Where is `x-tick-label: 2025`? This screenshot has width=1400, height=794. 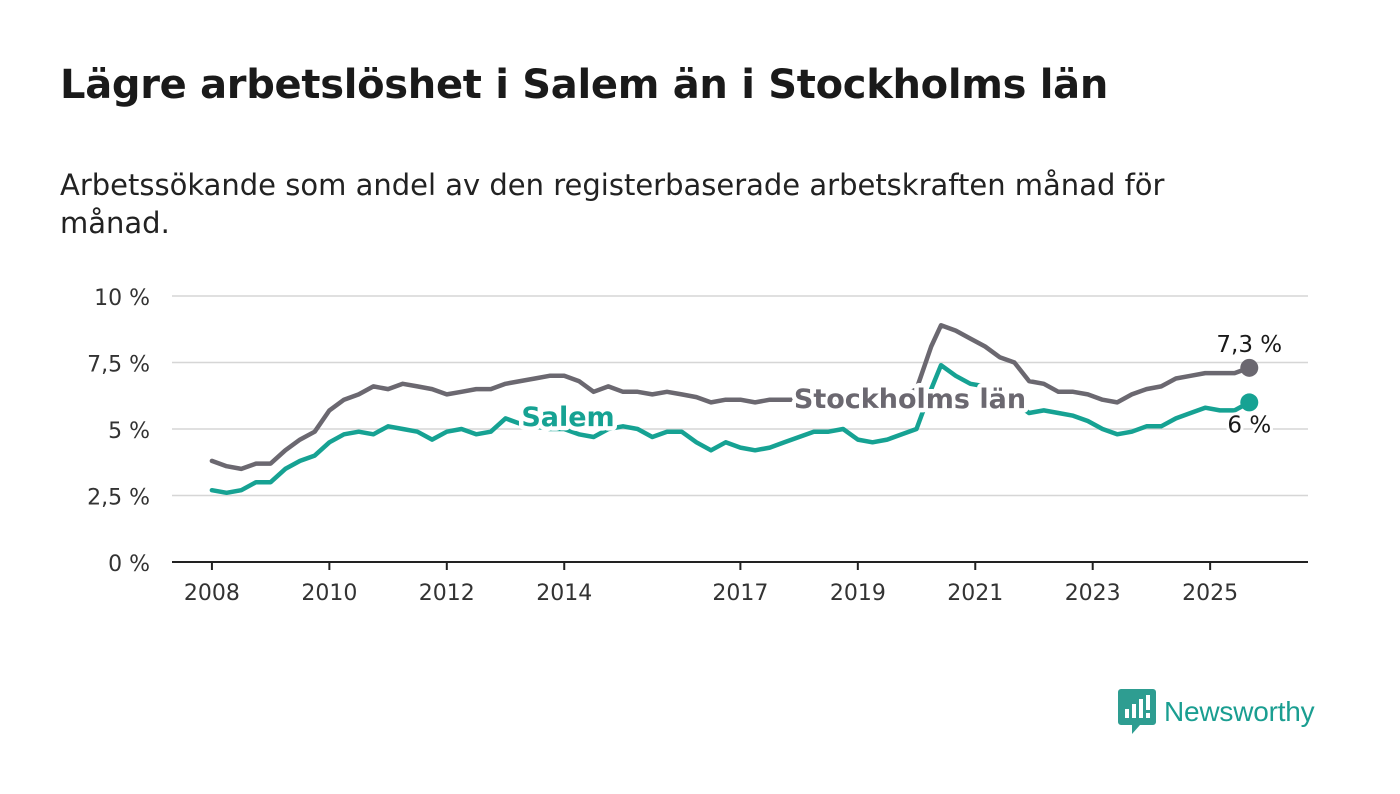
x-tick-label: 2025 is located at coordinates (1210, 593).